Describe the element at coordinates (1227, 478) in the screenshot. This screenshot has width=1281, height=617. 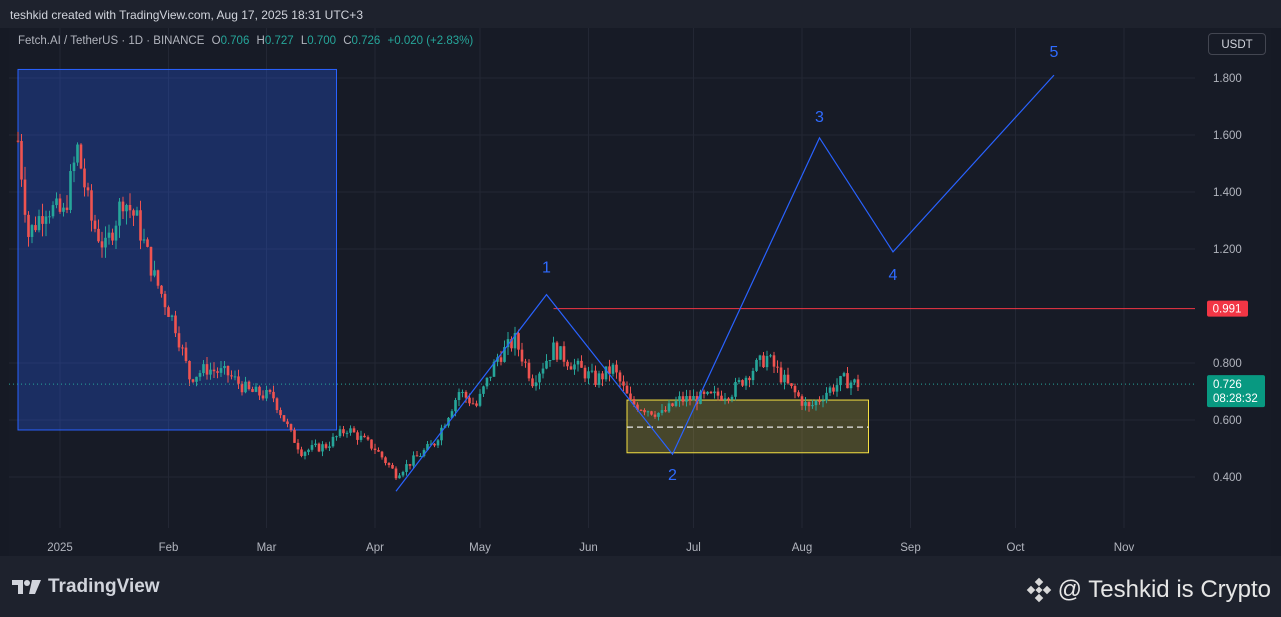
I see `y-tick-label: 0.400` at that location.